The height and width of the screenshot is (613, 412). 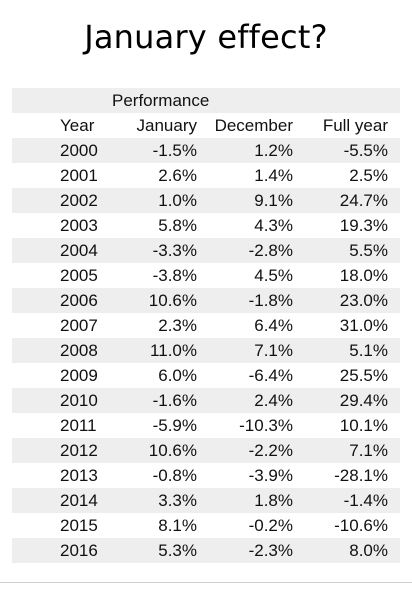 I want to click on january-cell: 11.0%, so click(x=173, y=350).